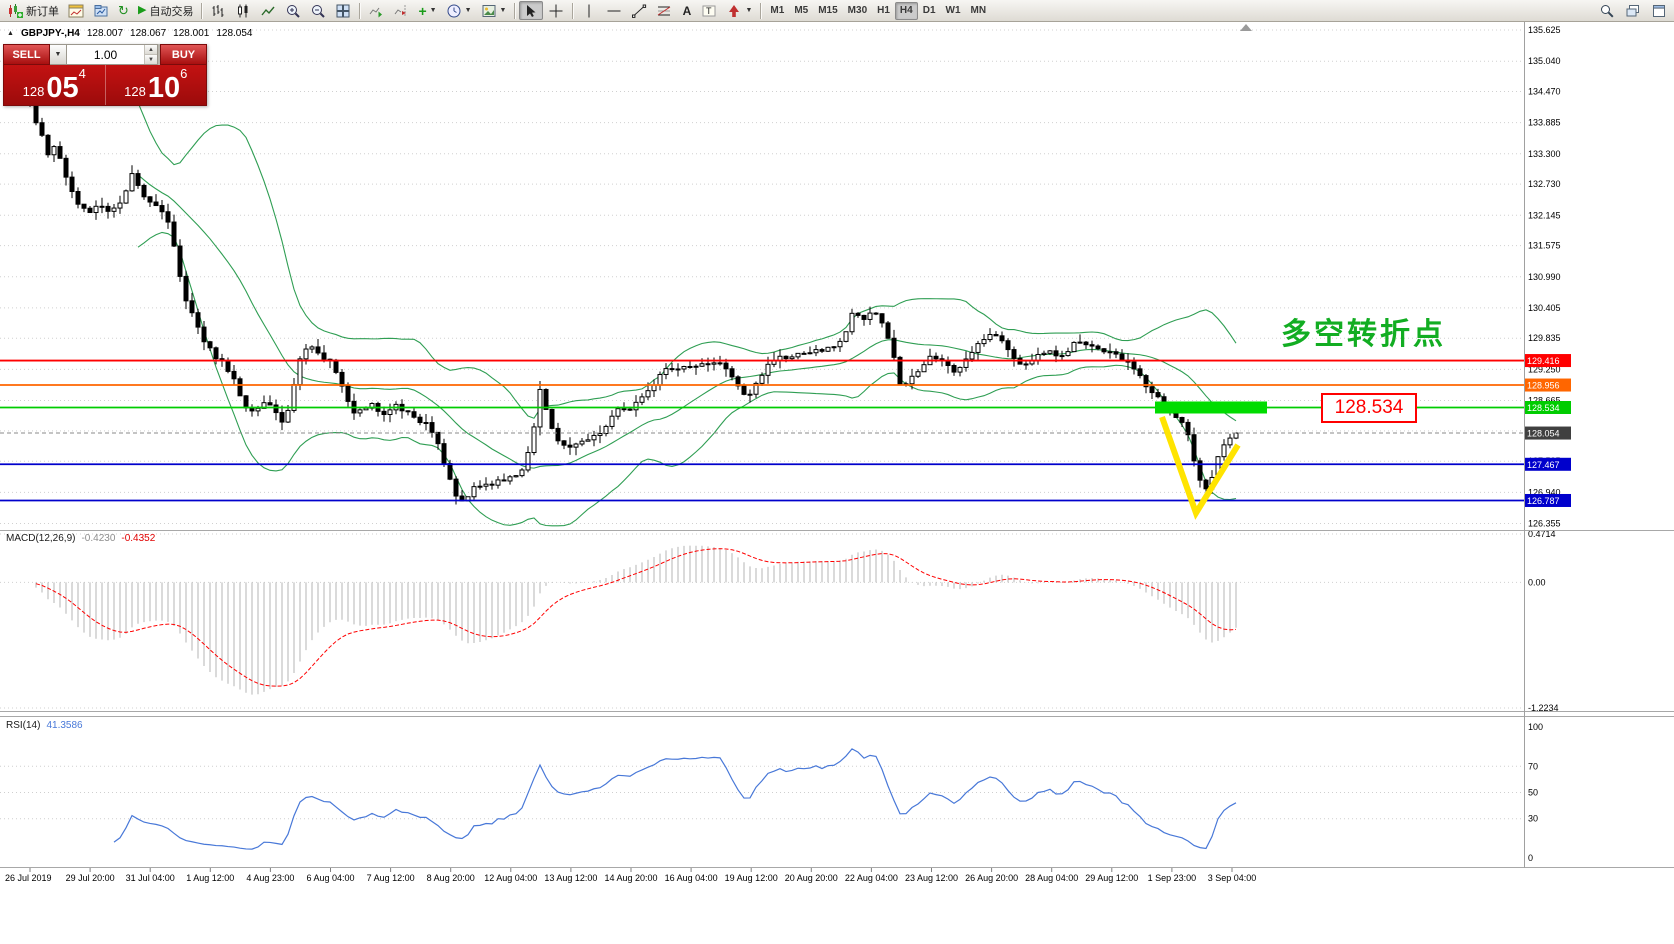  What do you see at coordinates (106, 54) in the screenshot?
I see `volume-input` at bounding box center [106, 54].